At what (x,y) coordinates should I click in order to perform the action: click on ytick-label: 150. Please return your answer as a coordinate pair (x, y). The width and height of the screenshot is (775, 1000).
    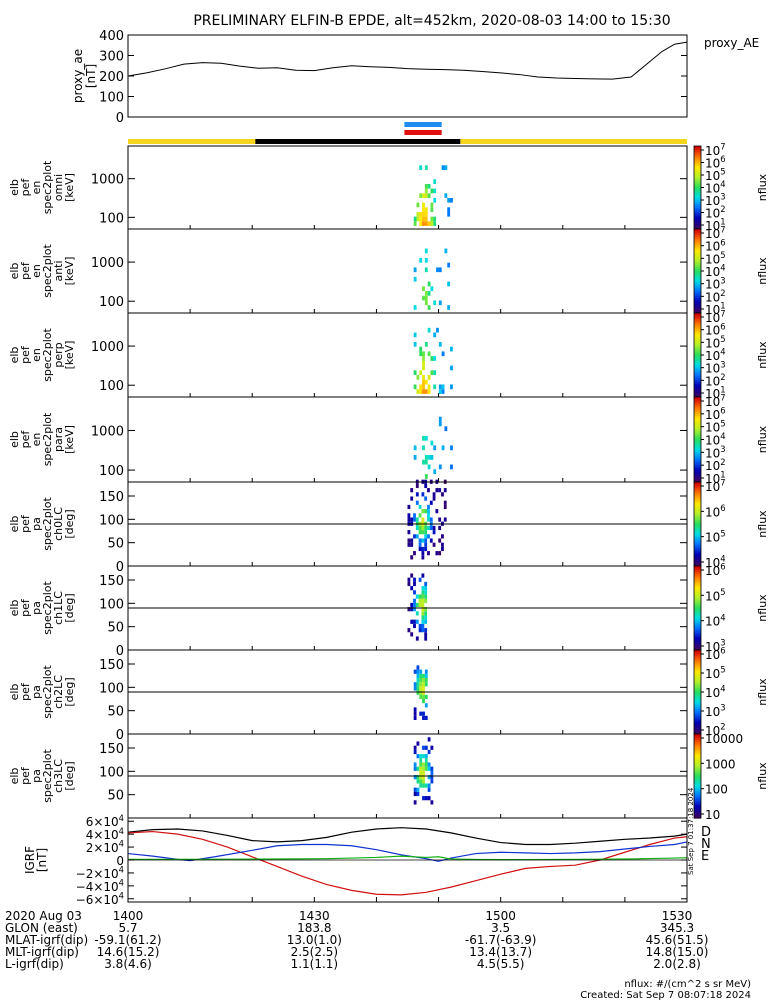
    Looking at the image, I should click on (111, 749).